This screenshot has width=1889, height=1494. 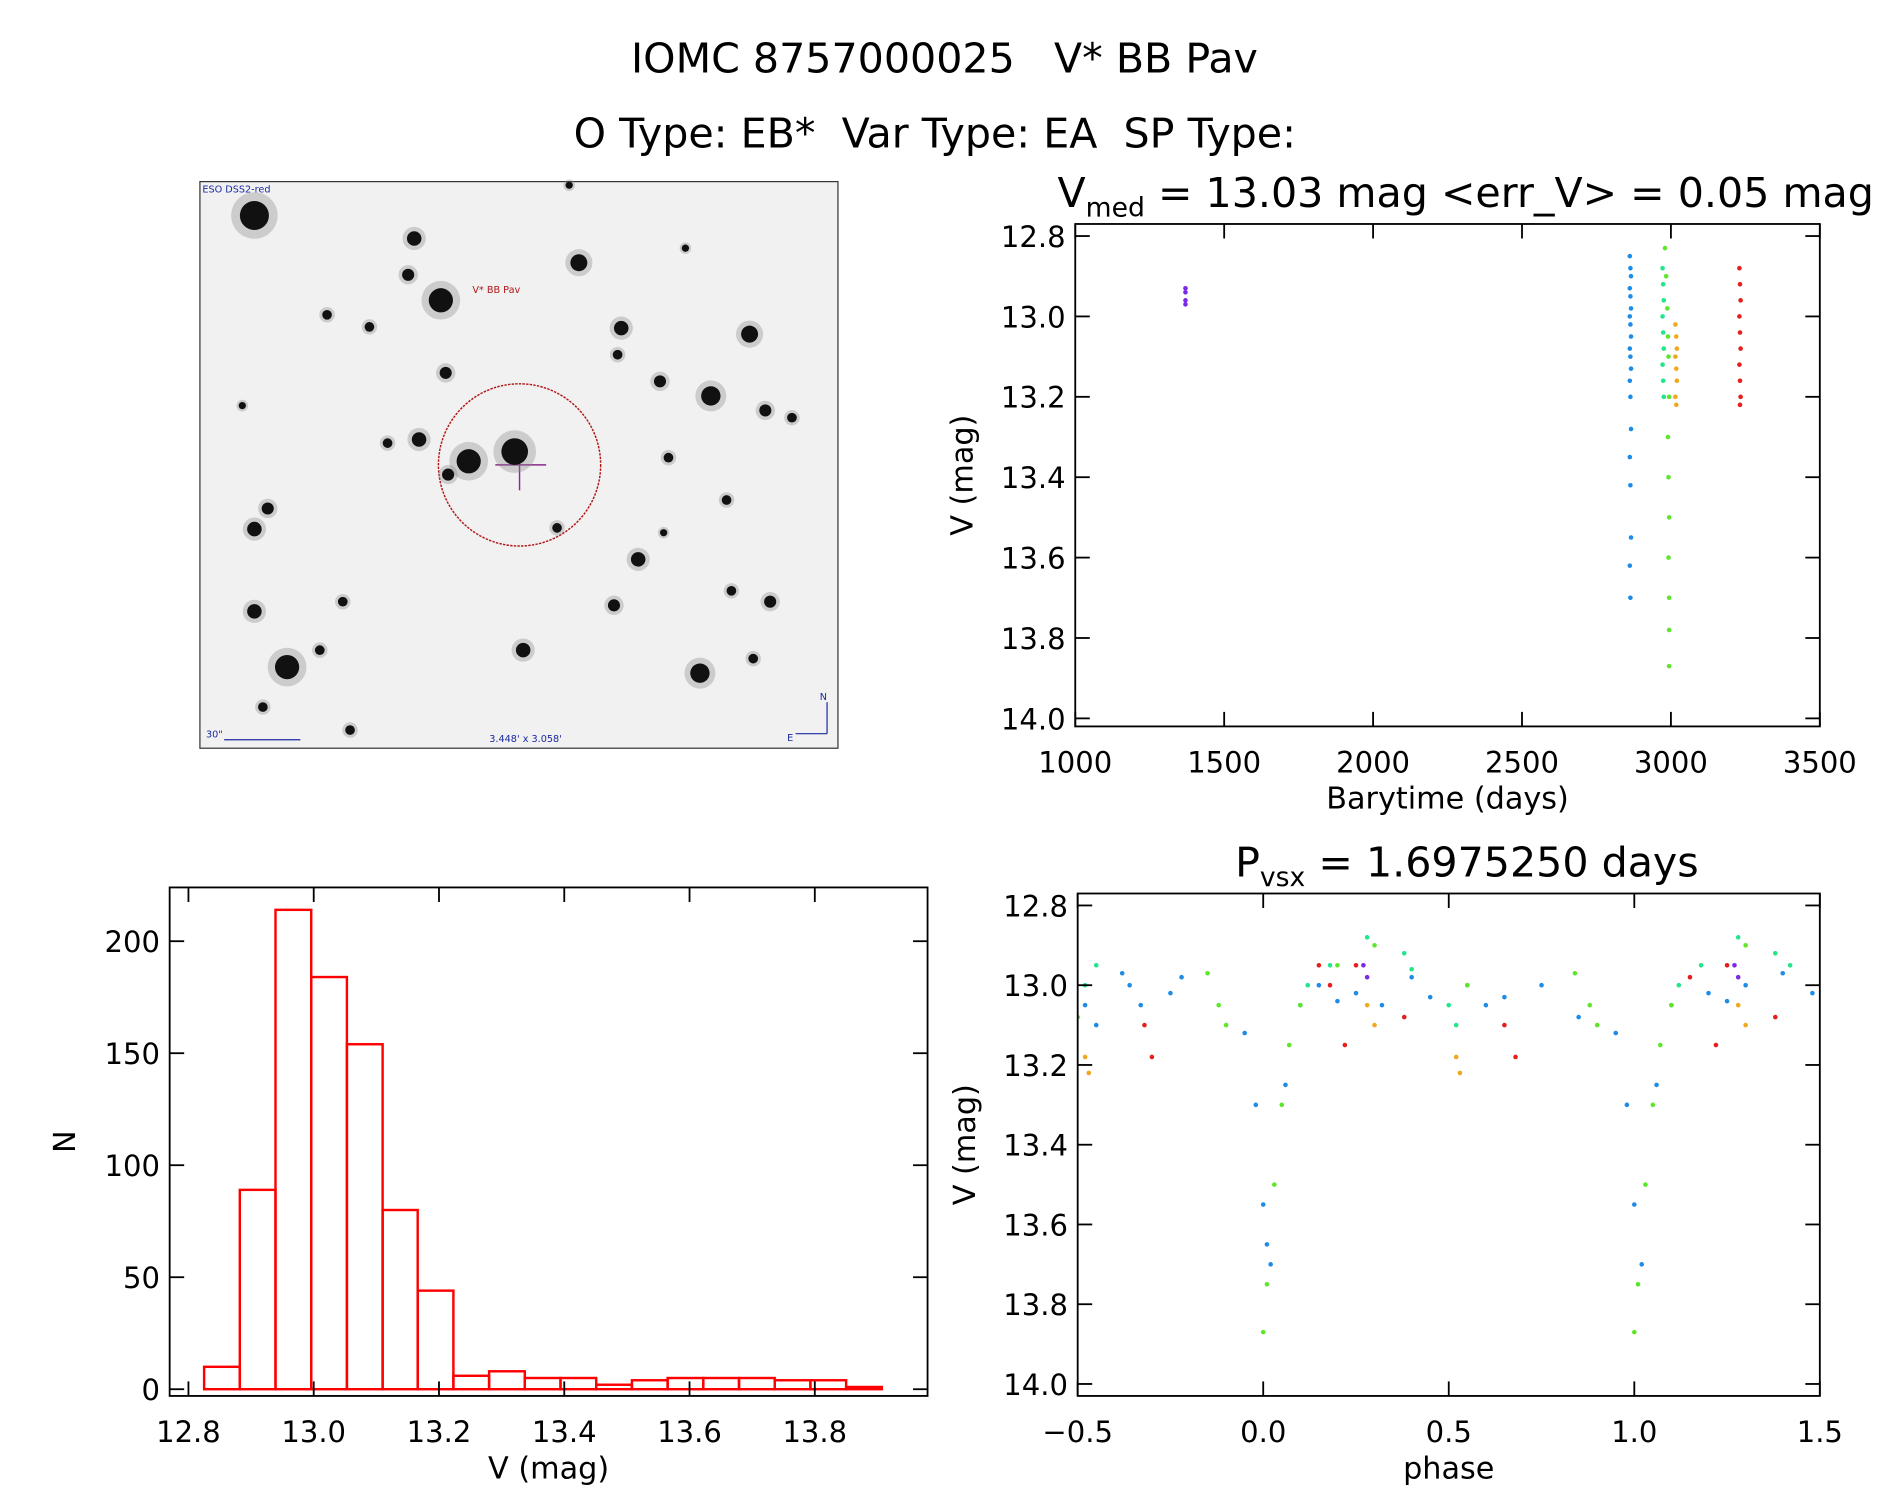 What do you see at coordinates (1820, 1432) in the screenshot?
I see `x-tick-label: 1.5` at bounding box center [1820, 1432].